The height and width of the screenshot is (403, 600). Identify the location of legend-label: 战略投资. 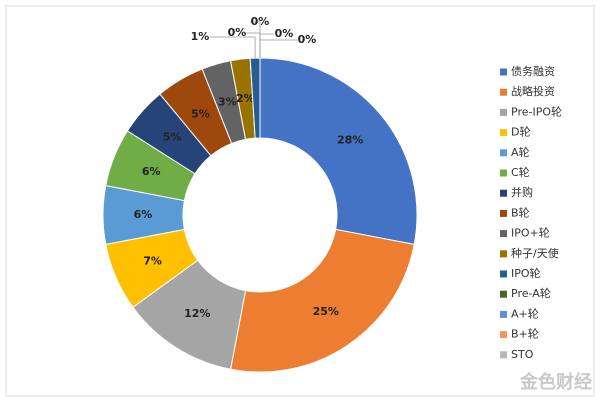
(533, 91).